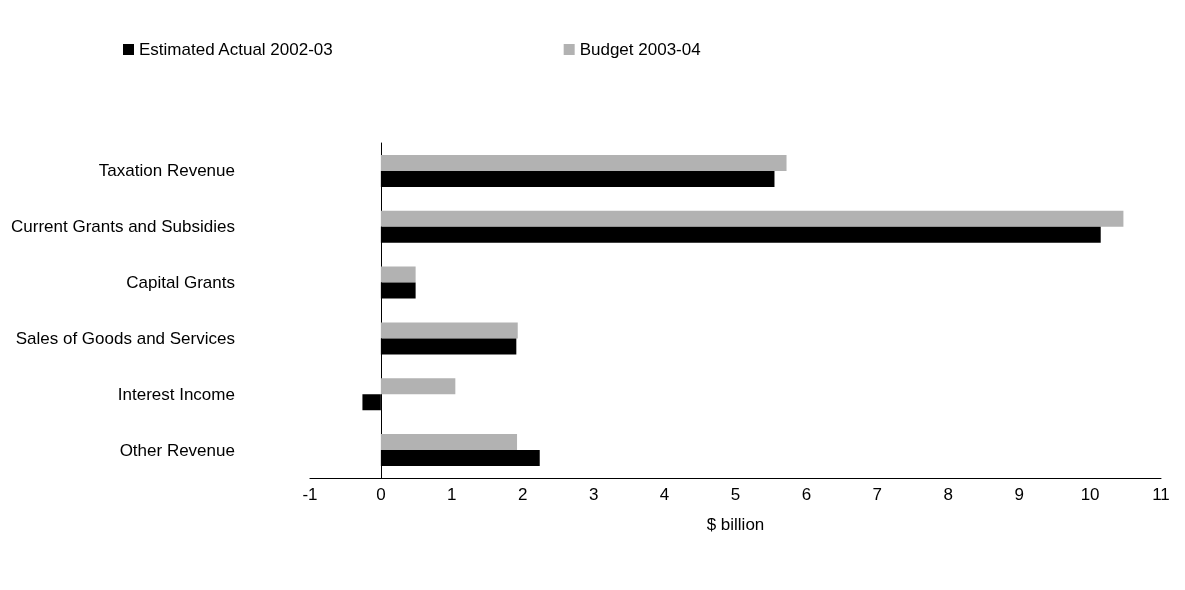 Image resolution: width=1185 pixels, height=590 pixels. I want to click on legend-label: Estimated Actual 2002-03, so click(236, 49).